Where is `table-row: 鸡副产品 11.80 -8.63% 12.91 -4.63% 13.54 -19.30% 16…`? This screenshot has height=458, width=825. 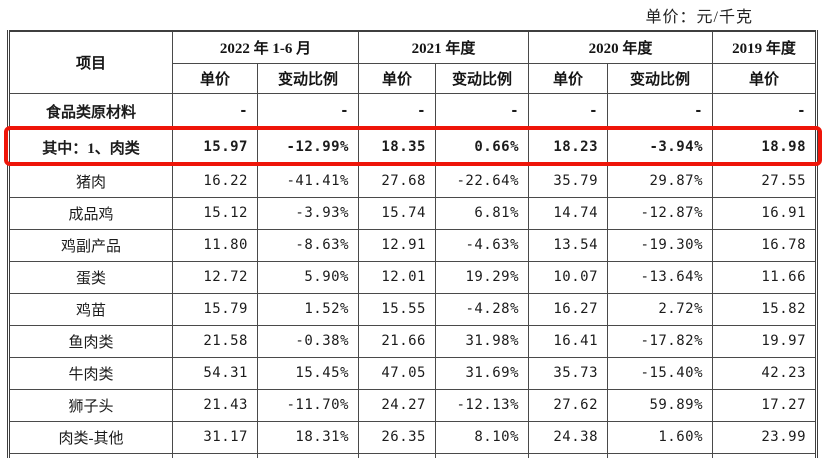
table-row: 鸡副产品 11.80 -8.63% 12.91 -4.63% 13.54 -19.30% 16… is located at coordinates (413, 245).